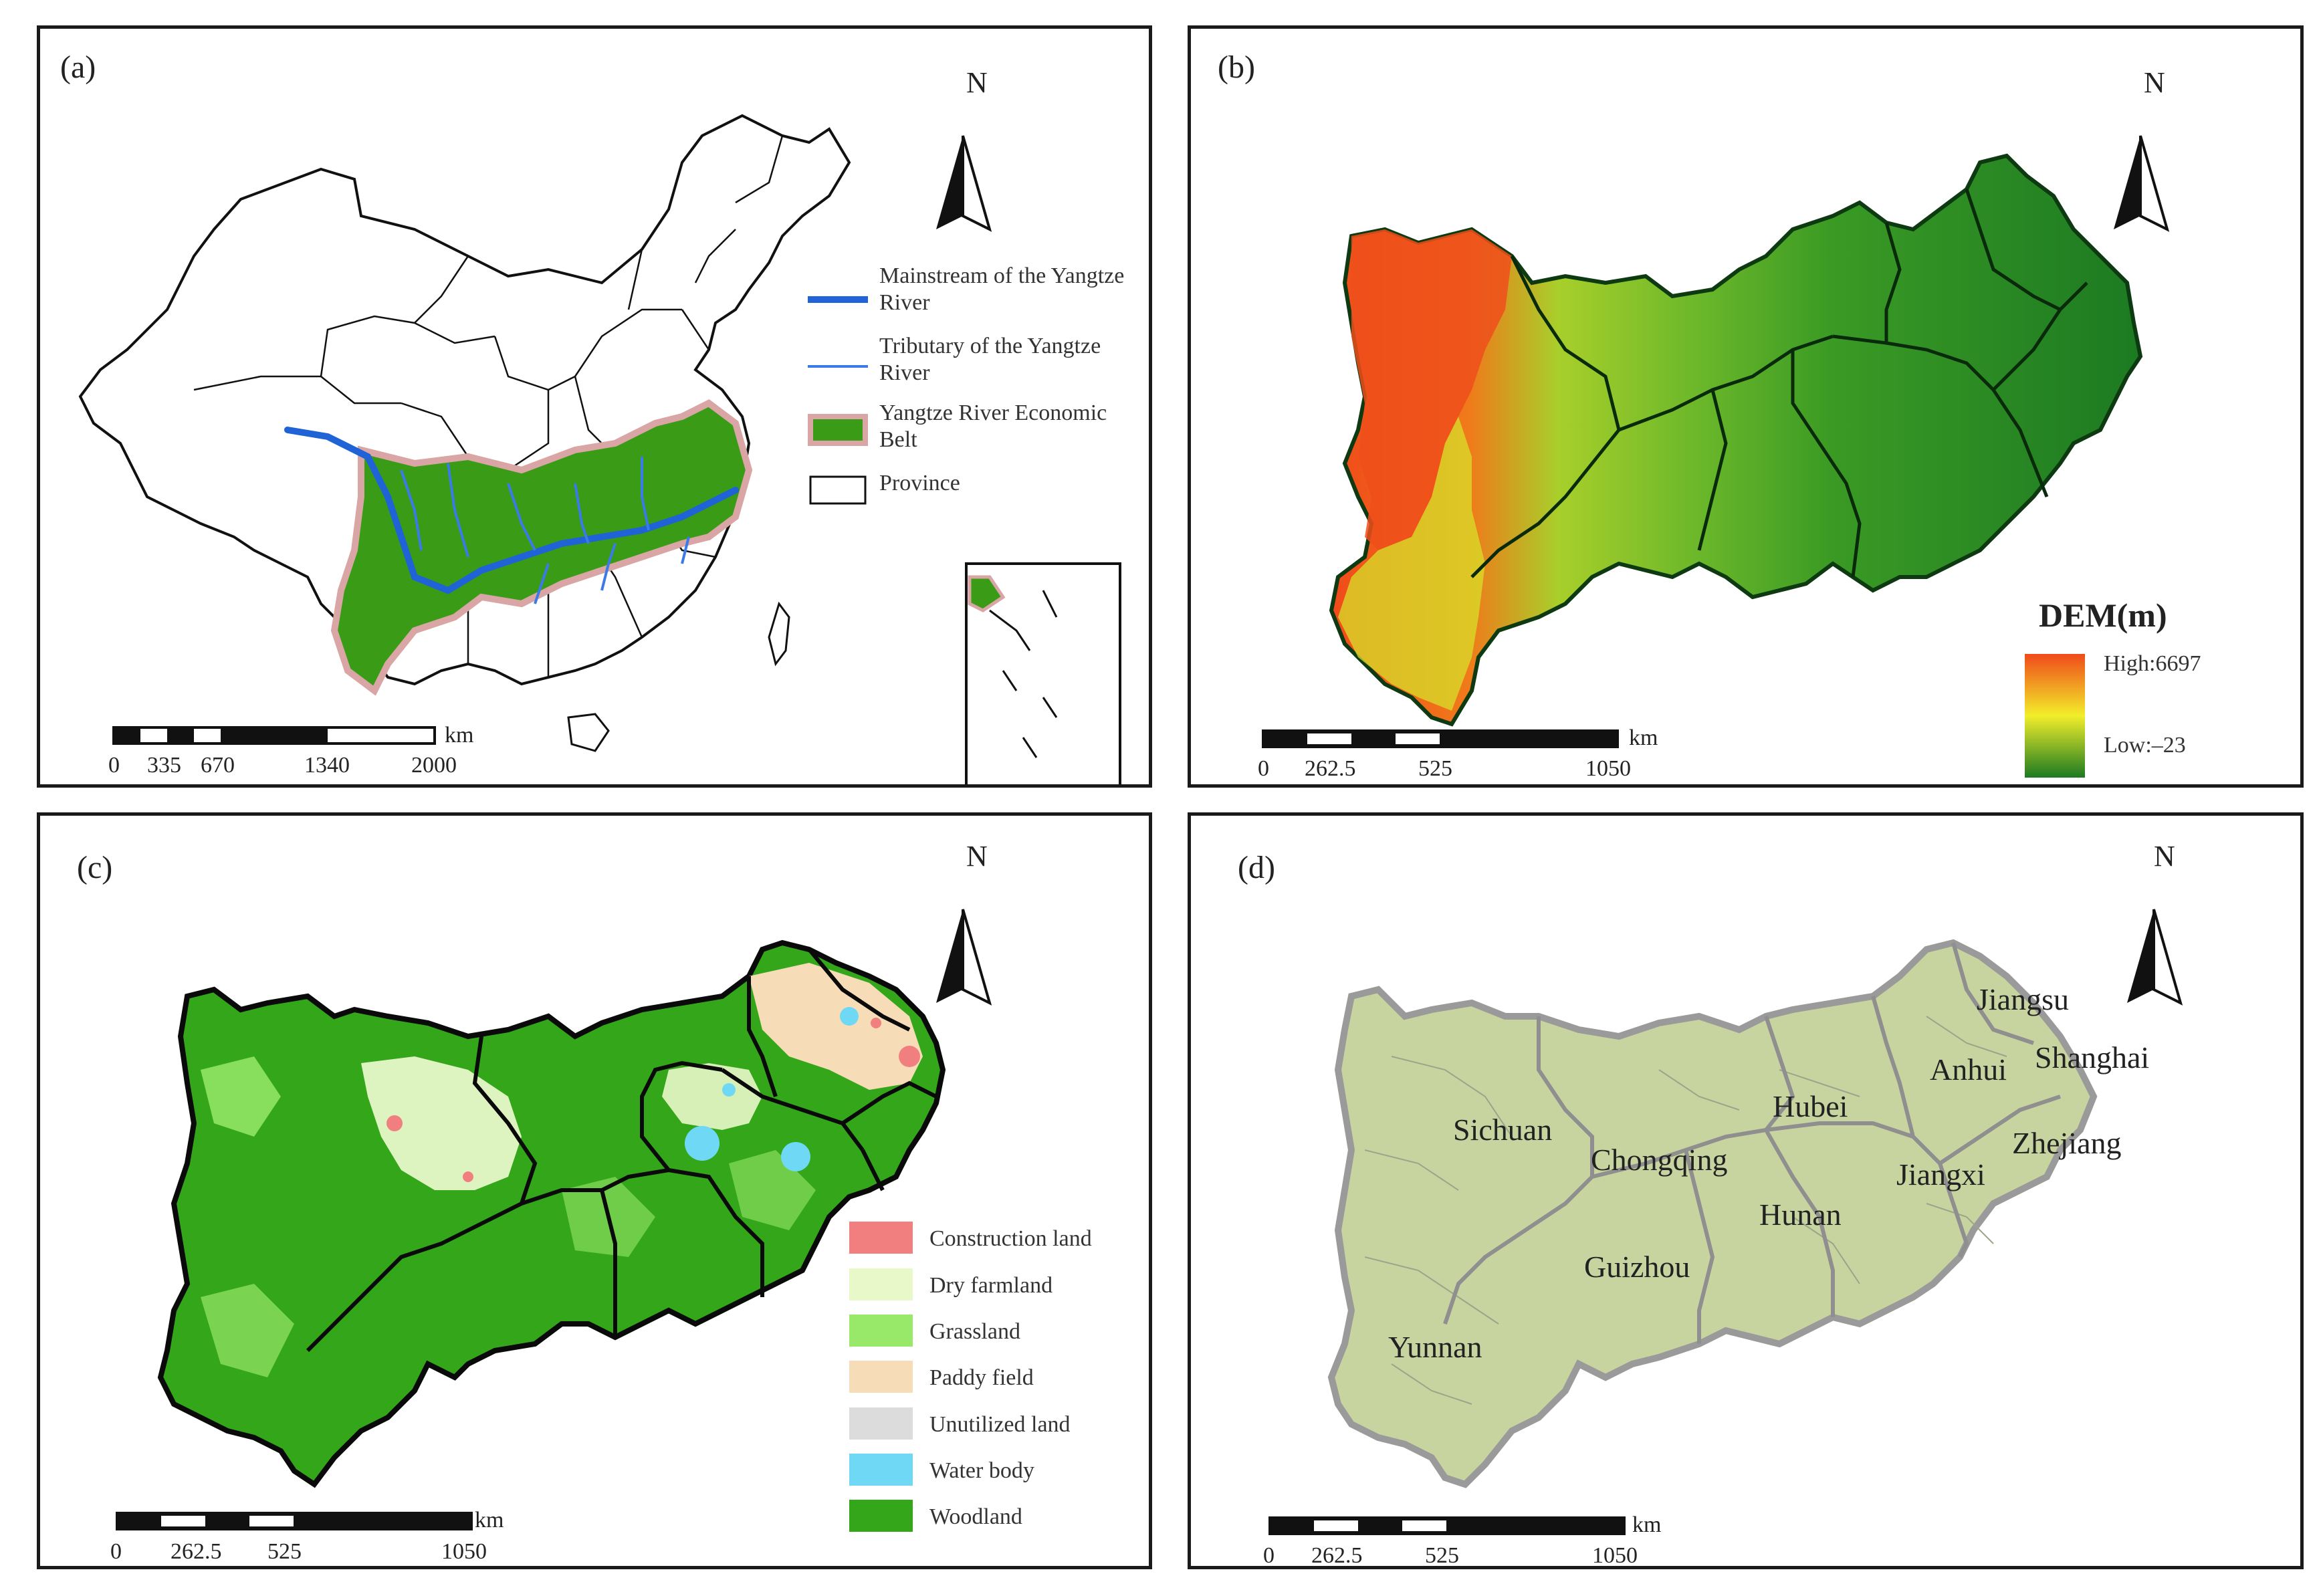 Image resolution: width=2323 pixels, height=1596 pixels. I want to click on label-shanghai: Shanghai, so click(2092, 1057).